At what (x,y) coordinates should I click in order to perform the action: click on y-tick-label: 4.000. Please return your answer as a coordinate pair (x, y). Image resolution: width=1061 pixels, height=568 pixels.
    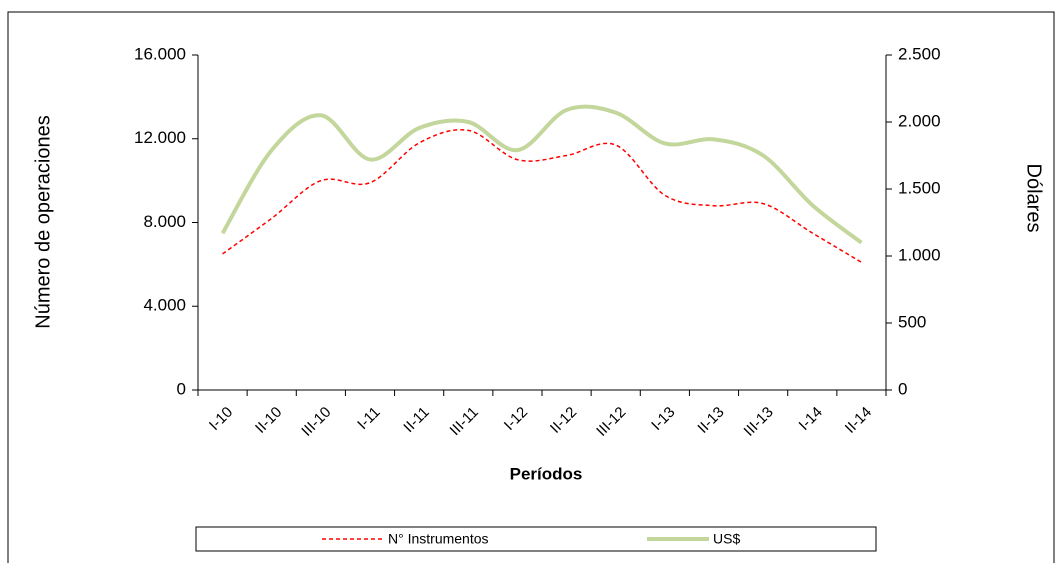
    Looking at the image, I should click on (164, 305).